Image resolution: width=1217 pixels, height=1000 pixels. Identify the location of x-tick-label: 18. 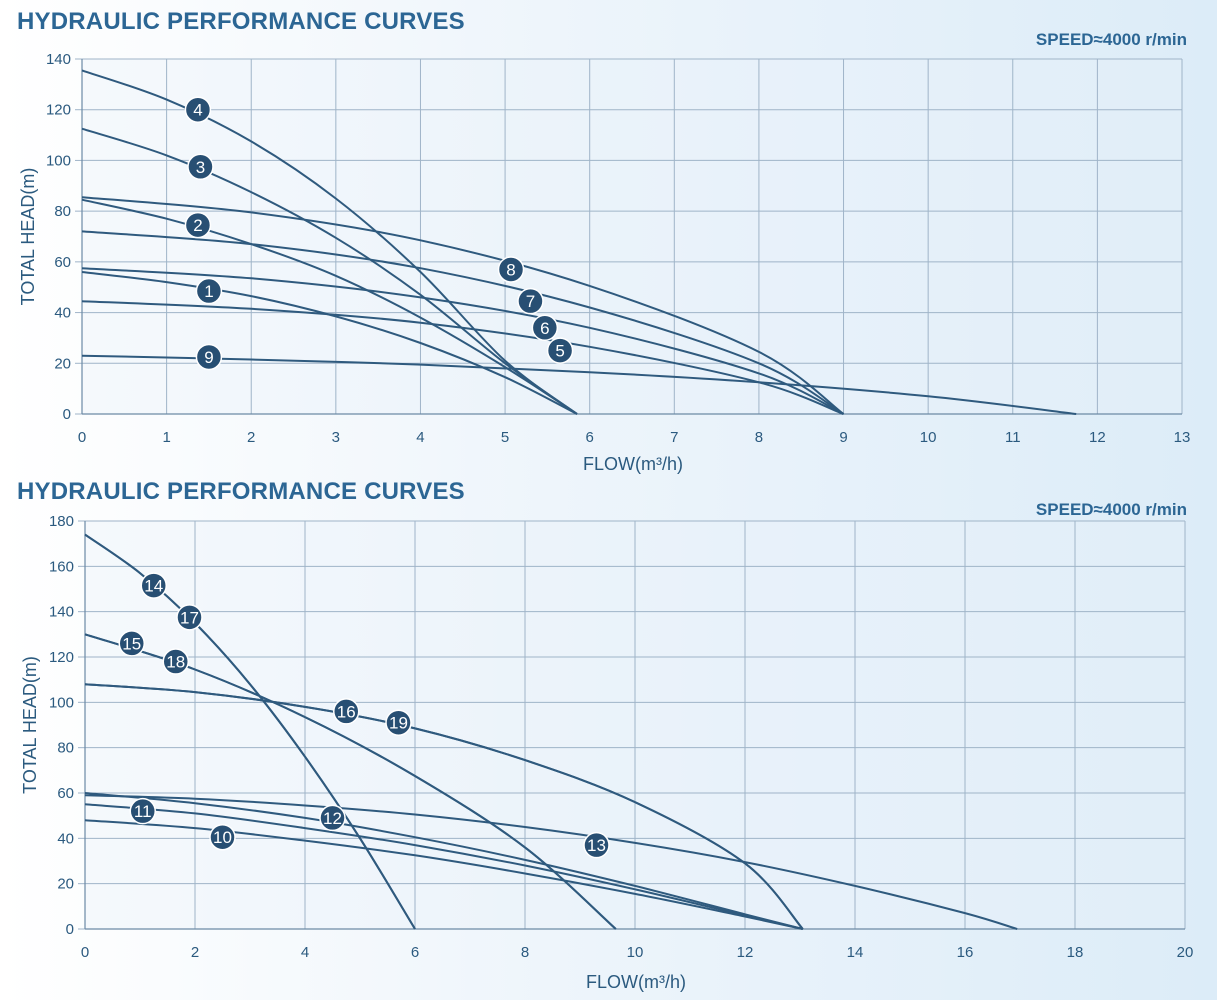
(1075, 952).